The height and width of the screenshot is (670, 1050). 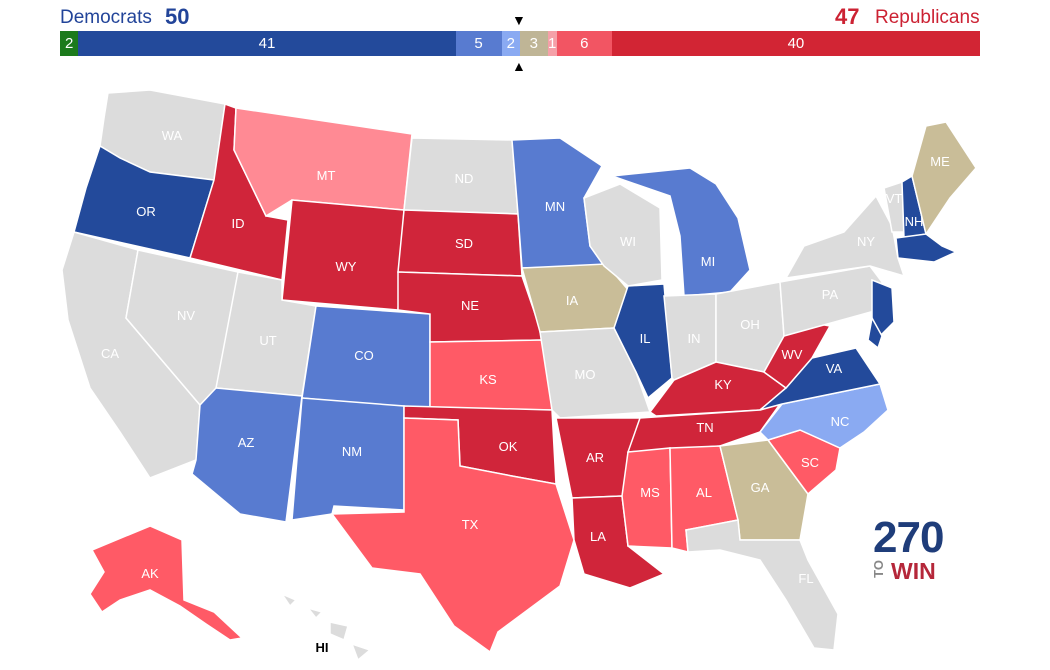 I want to click on label-la: LA, so click(x=598, y=536).